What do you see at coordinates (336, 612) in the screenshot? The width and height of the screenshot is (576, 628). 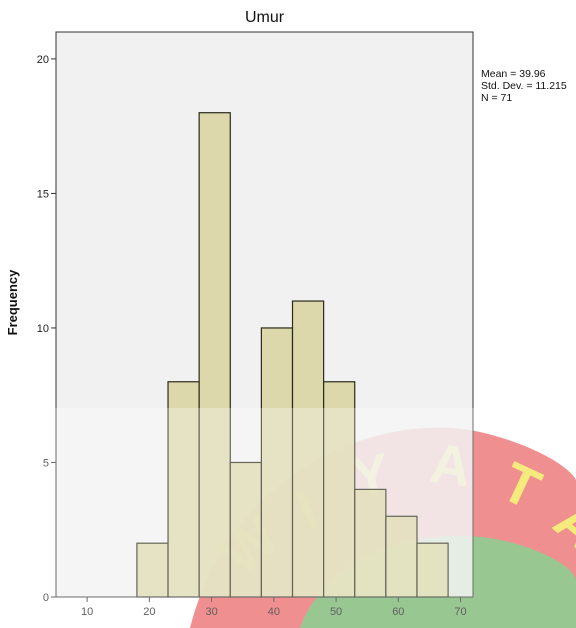 I see `x-tick-label: 50` at bounding box center [336, 612].